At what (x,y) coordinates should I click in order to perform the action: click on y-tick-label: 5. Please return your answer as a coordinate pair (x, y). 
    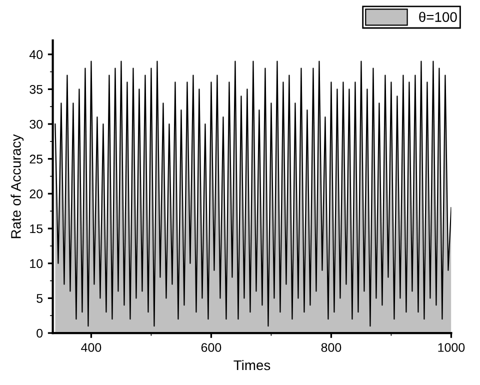
    Looking at the image, I should click on (39, 298).